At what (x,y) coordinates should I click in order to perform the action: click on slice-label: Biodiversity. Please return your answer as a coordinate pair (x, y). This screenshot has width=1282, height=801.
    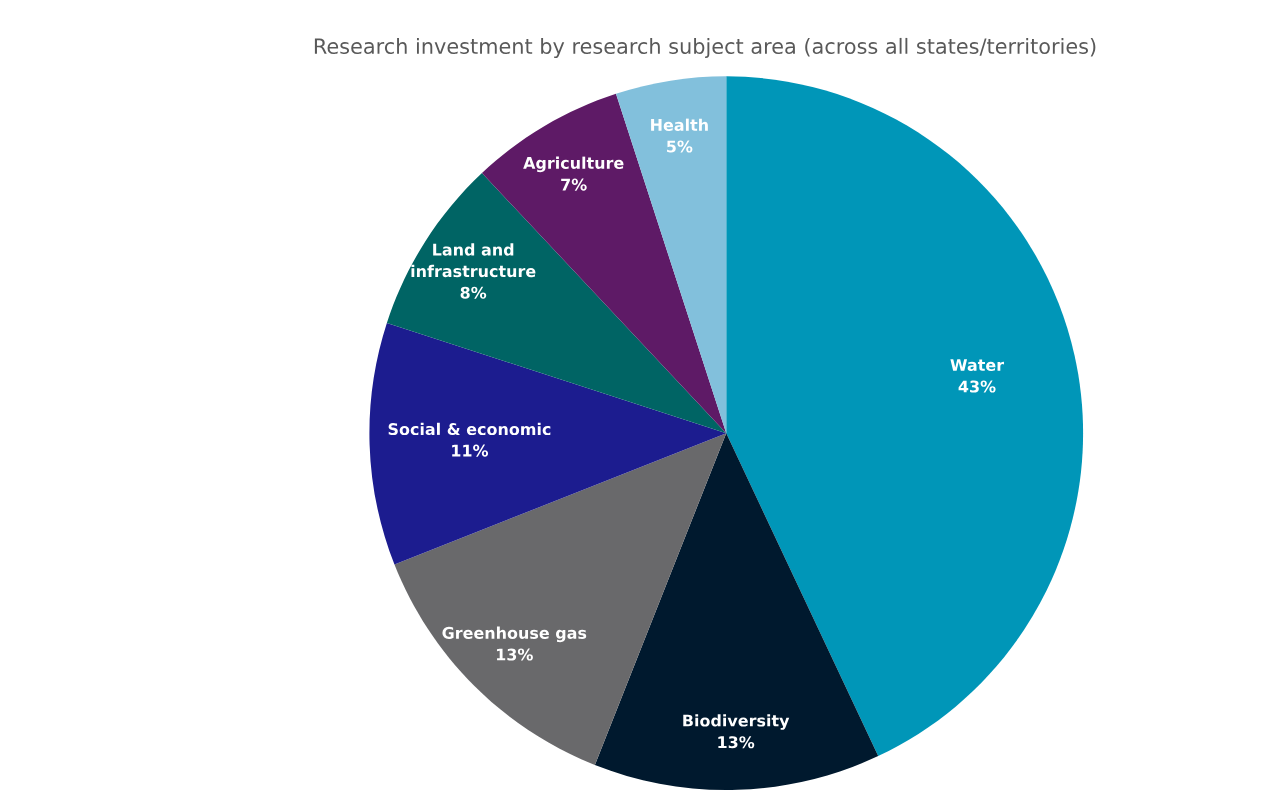
    Looking at the image, I should click on (736, 722).